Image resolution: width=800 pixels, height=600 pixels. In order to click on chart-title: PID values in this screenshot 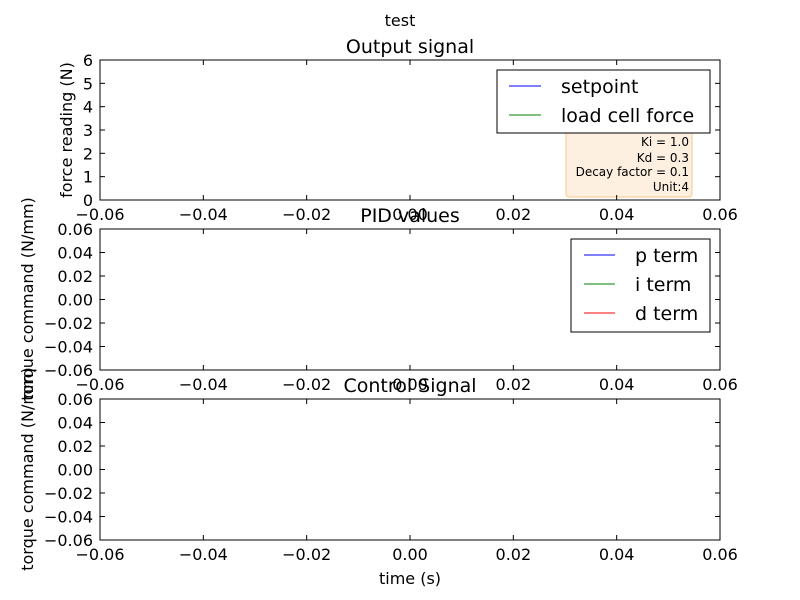, I will do `click(410, 216)`.